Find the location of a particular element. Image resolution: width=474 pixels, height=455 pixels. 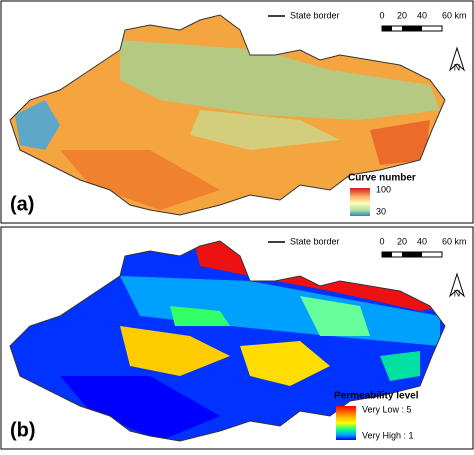

legend-max: Very Low : 5 is located at coordinates (387, 409).